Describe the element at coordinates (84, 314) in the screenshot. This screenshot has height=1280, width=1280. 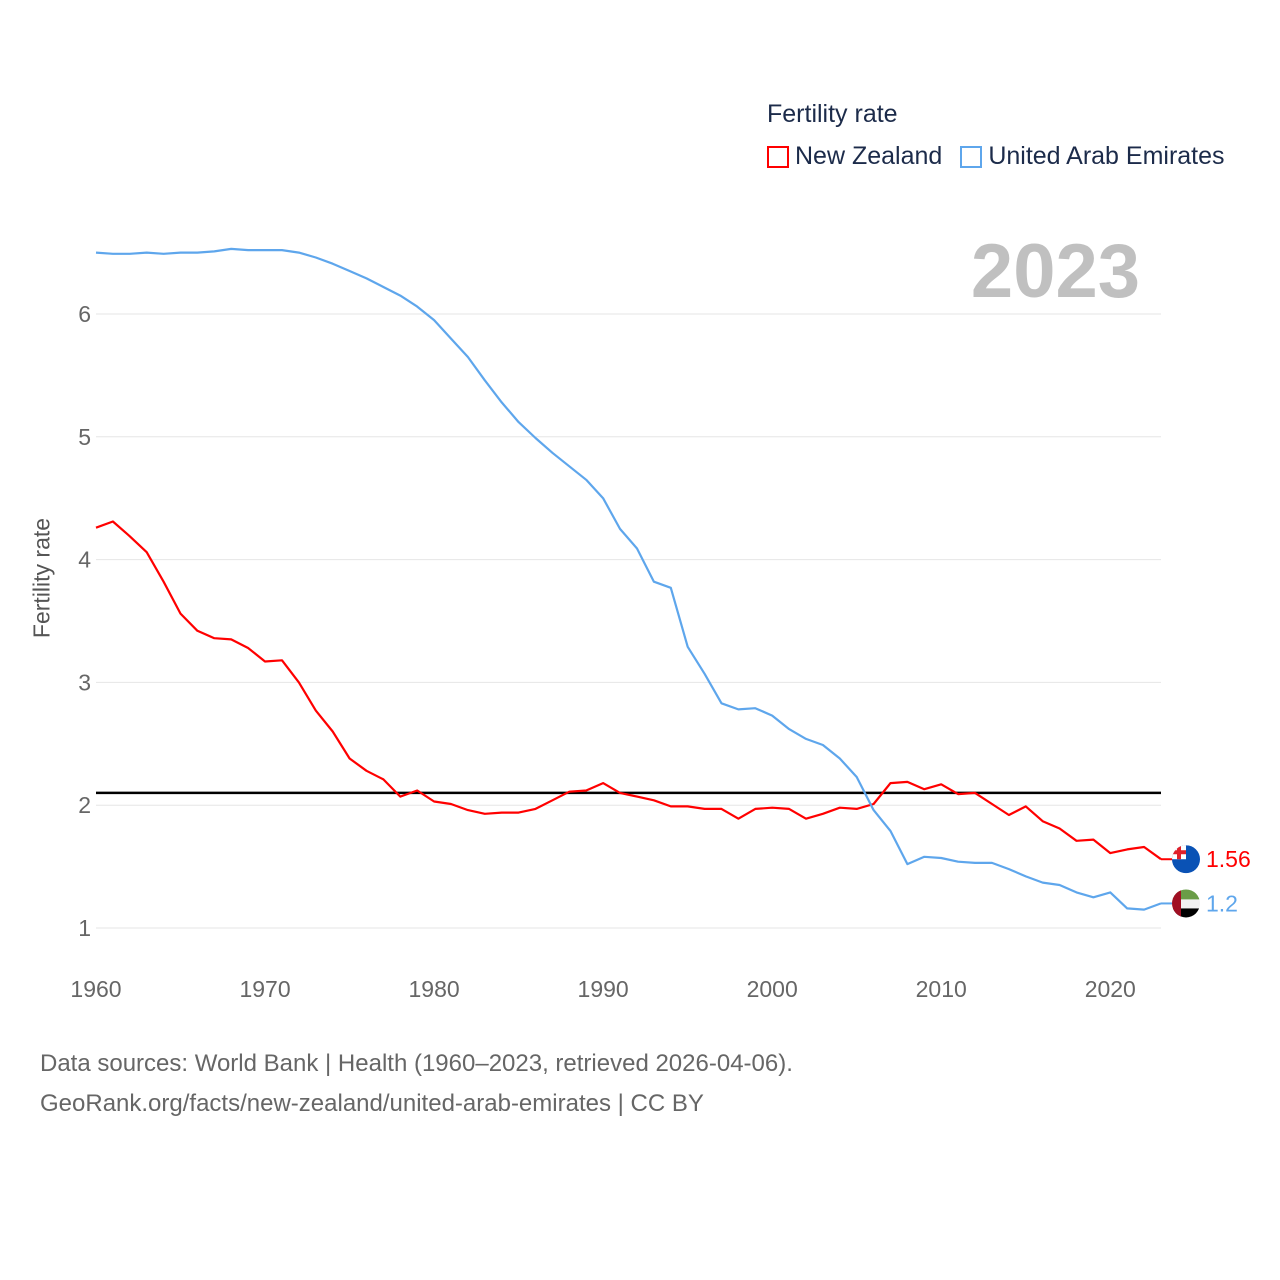
I see `y-tick-label: 6` at that location.